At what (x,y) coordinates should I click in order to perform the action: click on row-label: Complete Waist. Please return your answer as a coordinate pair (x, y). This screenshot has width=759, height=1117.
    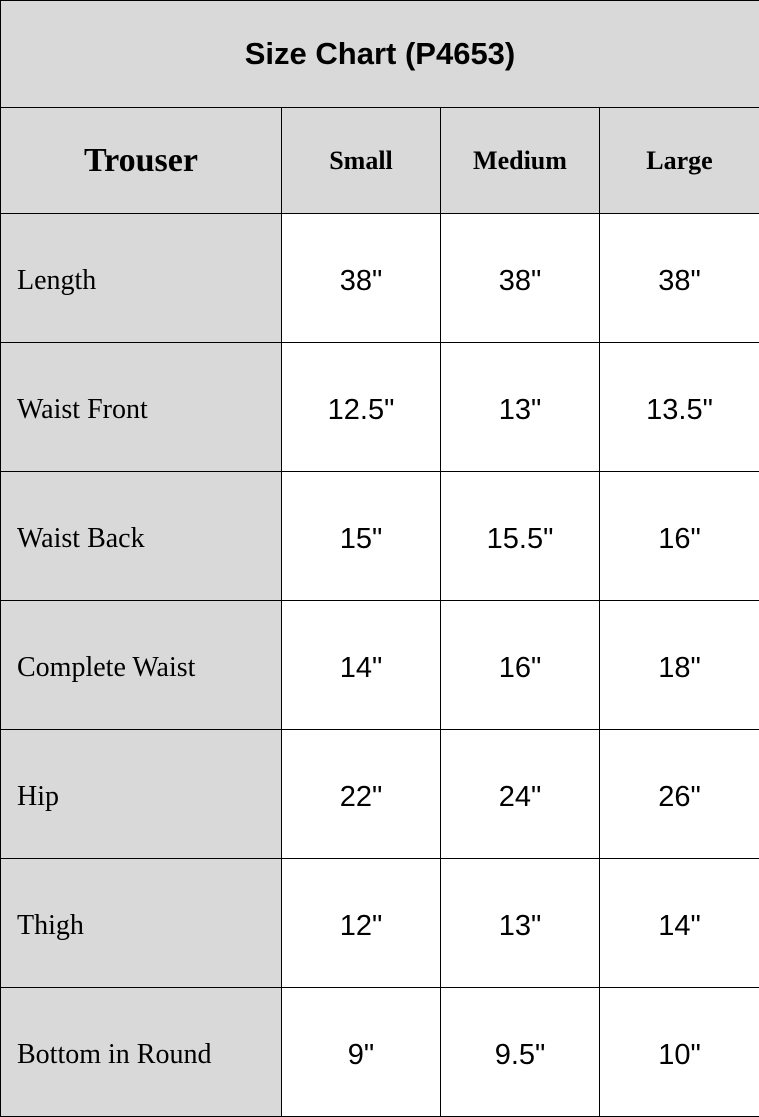
    Looking at the image, I should click on (141, 665).